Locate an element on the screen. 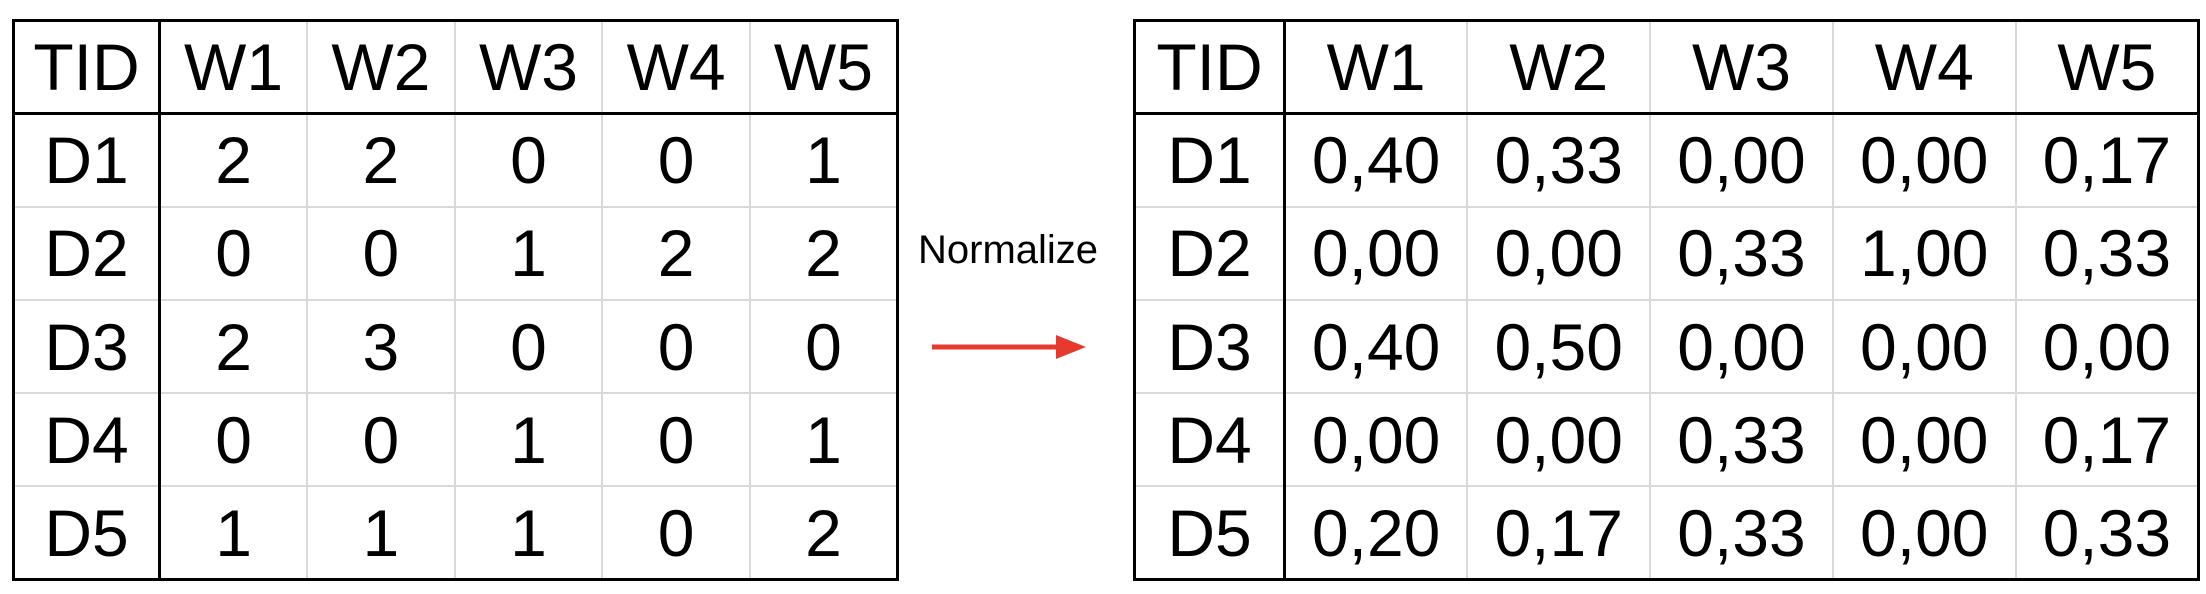 The width and height of the screenshot is (2206, 594). count-header-row: TID W1 W2 W3 W4 W5 is located at coordinates (455, 68).